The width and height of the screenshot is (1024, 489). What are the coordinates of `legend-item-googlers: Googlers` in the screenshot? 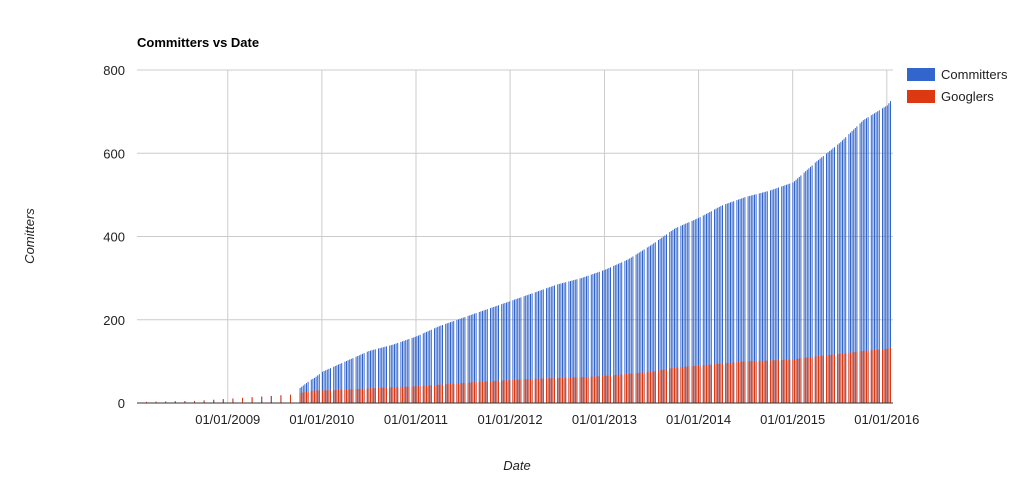 It's located at (950, 96).